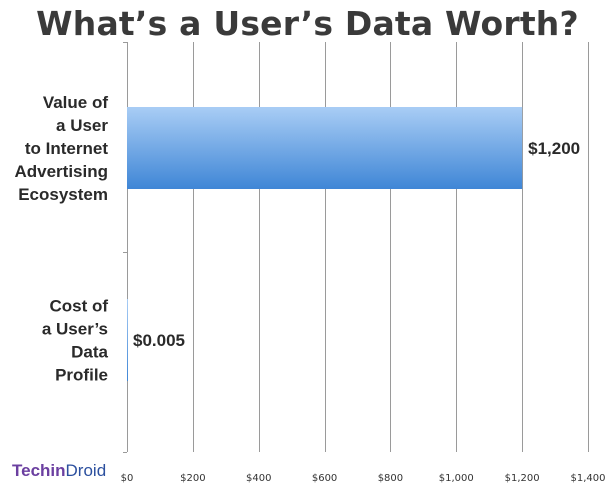 The height and width of the screenshot is (494, 615). Describe the element at coordinates (522, 478) in the screenshot. I see `x-tick-label-6: $1,200` at that location.